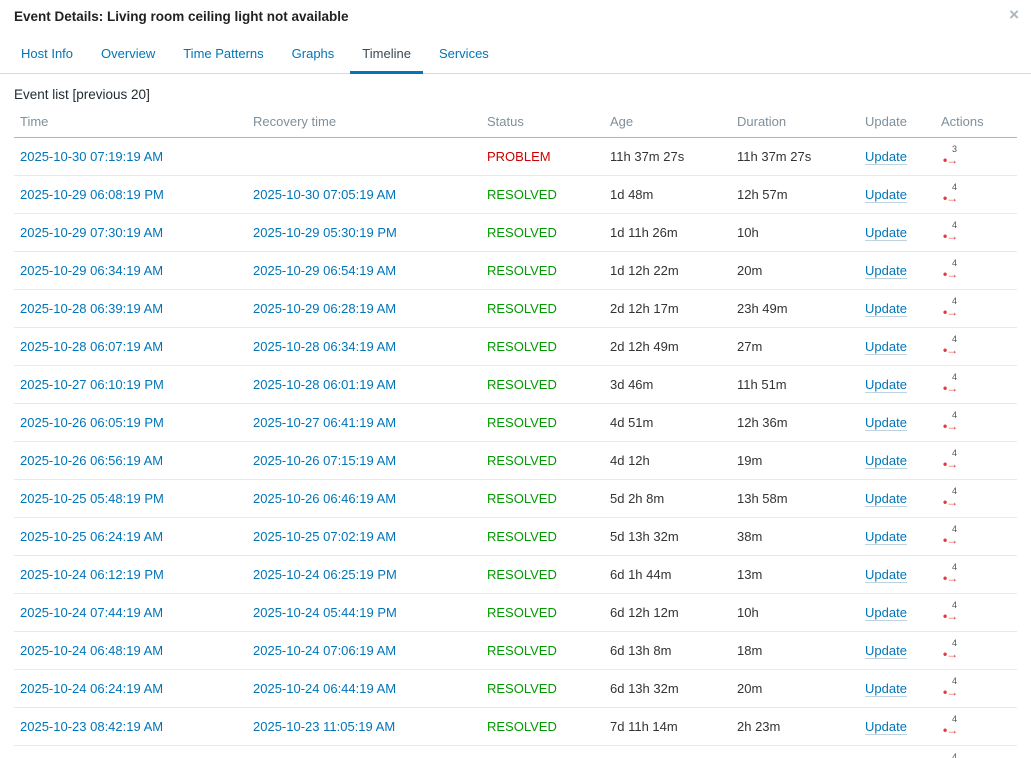 This screenshot has width=1031, height=758. I want to click on event-time-link: 2025-10-29 06:34:19 AM, so click(92, 270).